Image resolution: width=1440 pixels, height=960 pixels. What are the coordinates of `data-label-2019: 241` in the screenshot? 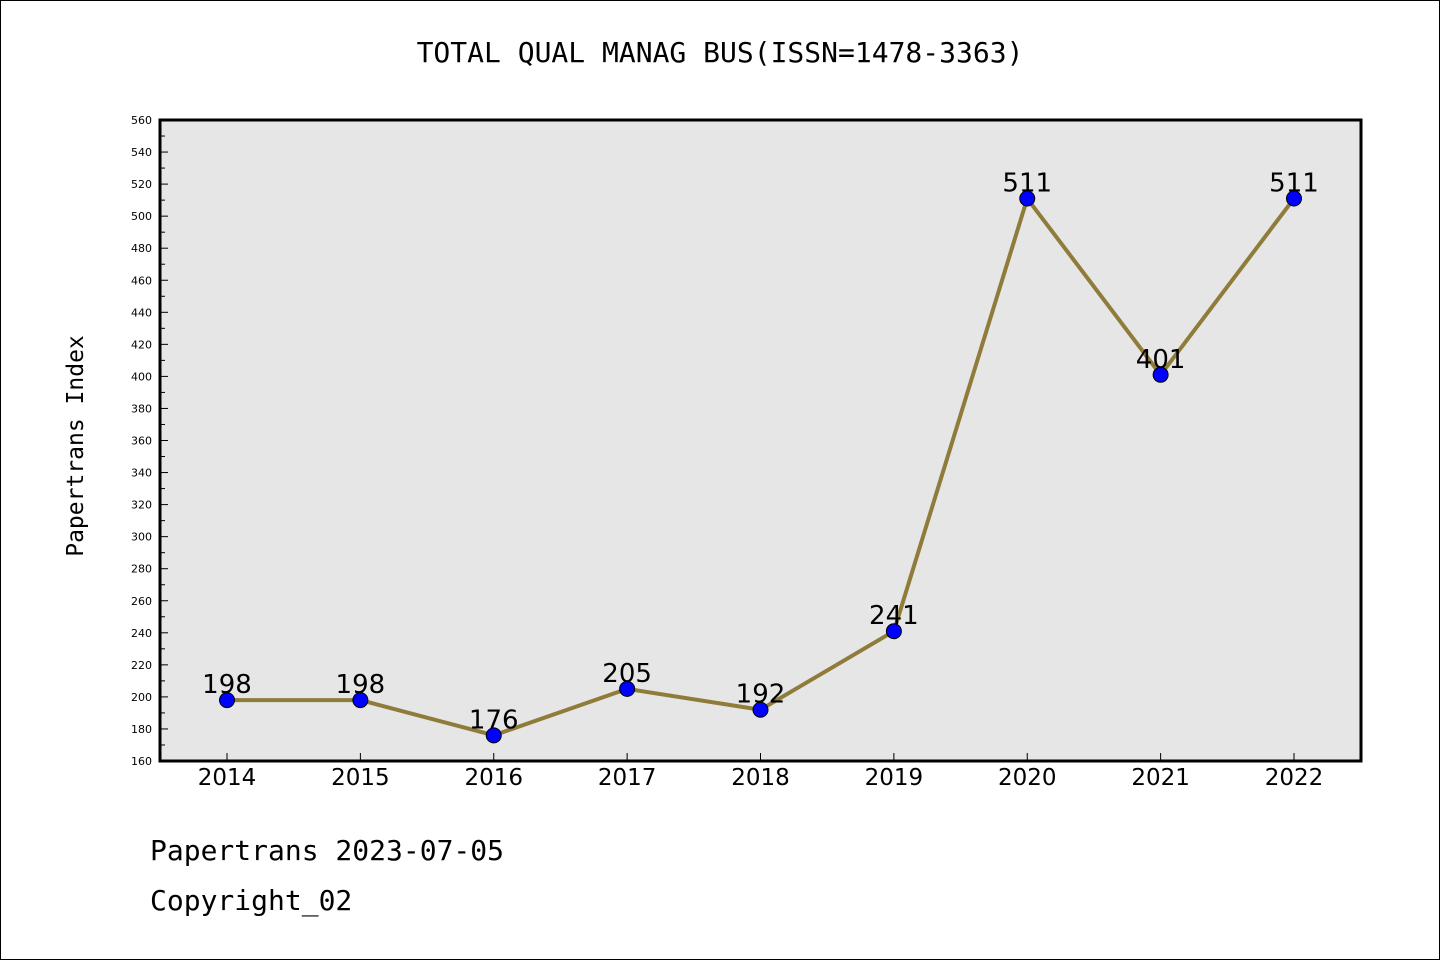 It's located at (894, 616).